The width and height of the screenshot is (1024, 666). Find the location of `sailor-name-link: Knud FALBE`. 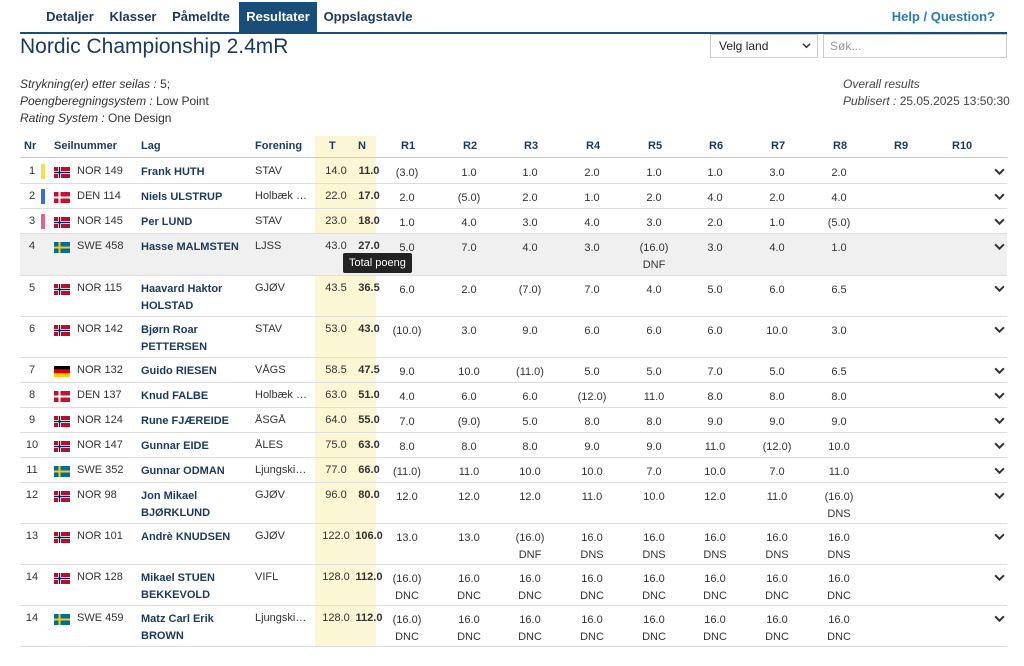

sailor-name-link: Knud FALBE is located at coordinates (175, 396).